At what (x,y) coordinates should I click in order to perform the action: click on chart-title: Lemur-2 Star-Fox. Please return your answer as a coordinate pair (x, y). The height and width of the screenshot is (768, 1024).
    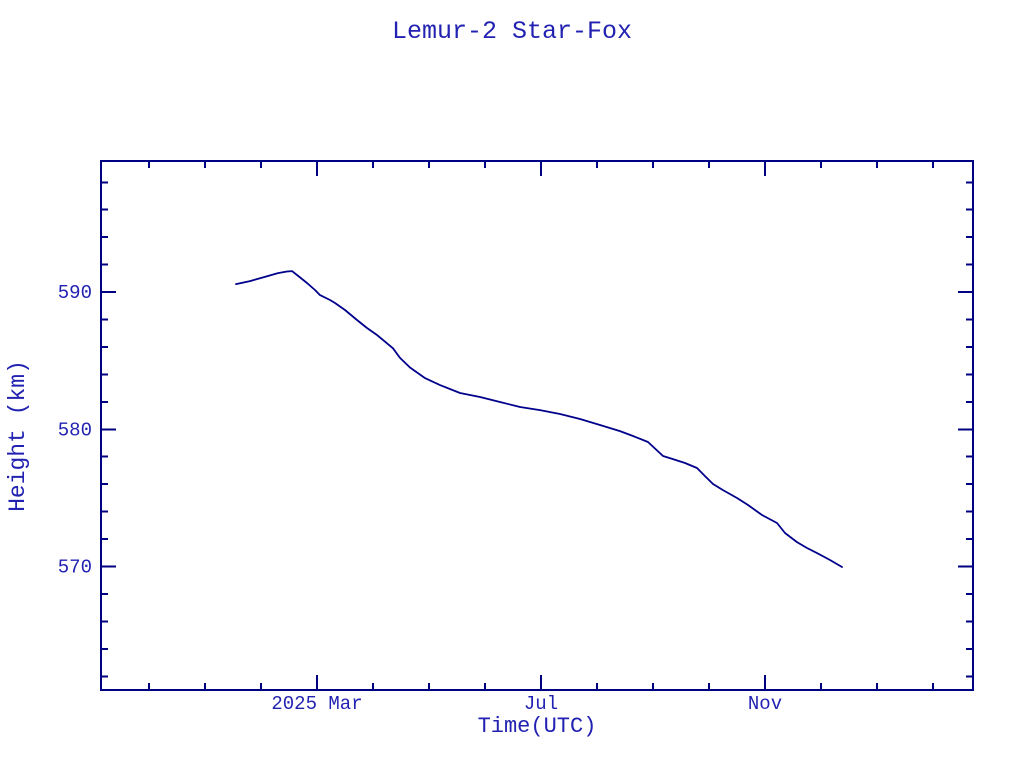
    Looking at the image, I should click on (512, 31).